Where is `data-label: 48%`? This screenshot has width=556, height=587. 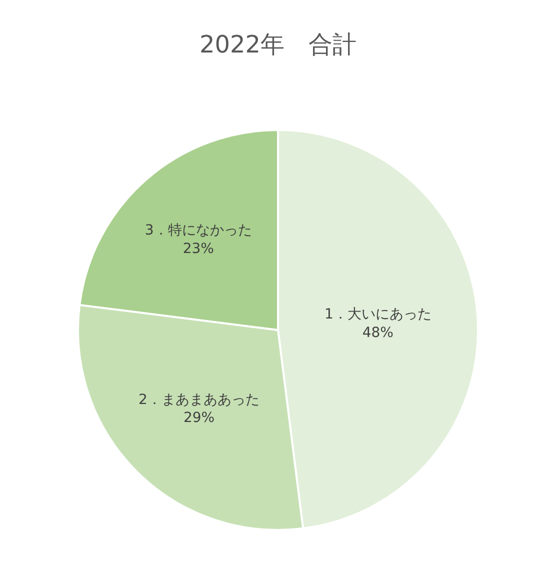 data-label: 48% is located at coordinates (378, 332).